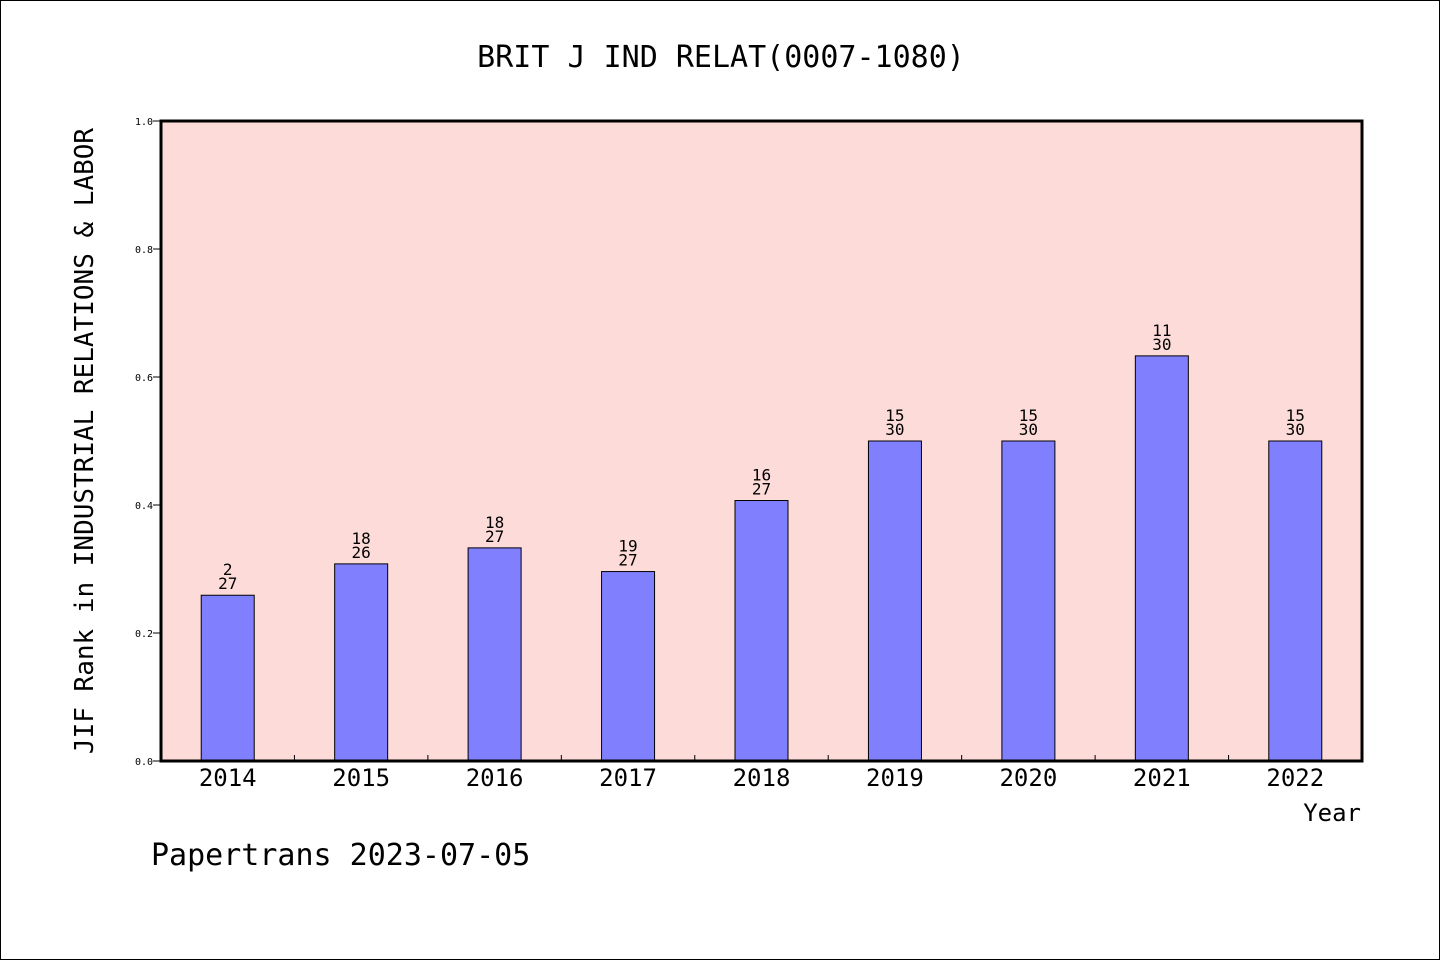 This screenshot has width=1440, height=961. I want to click on bar-2017, so click(628, 666).